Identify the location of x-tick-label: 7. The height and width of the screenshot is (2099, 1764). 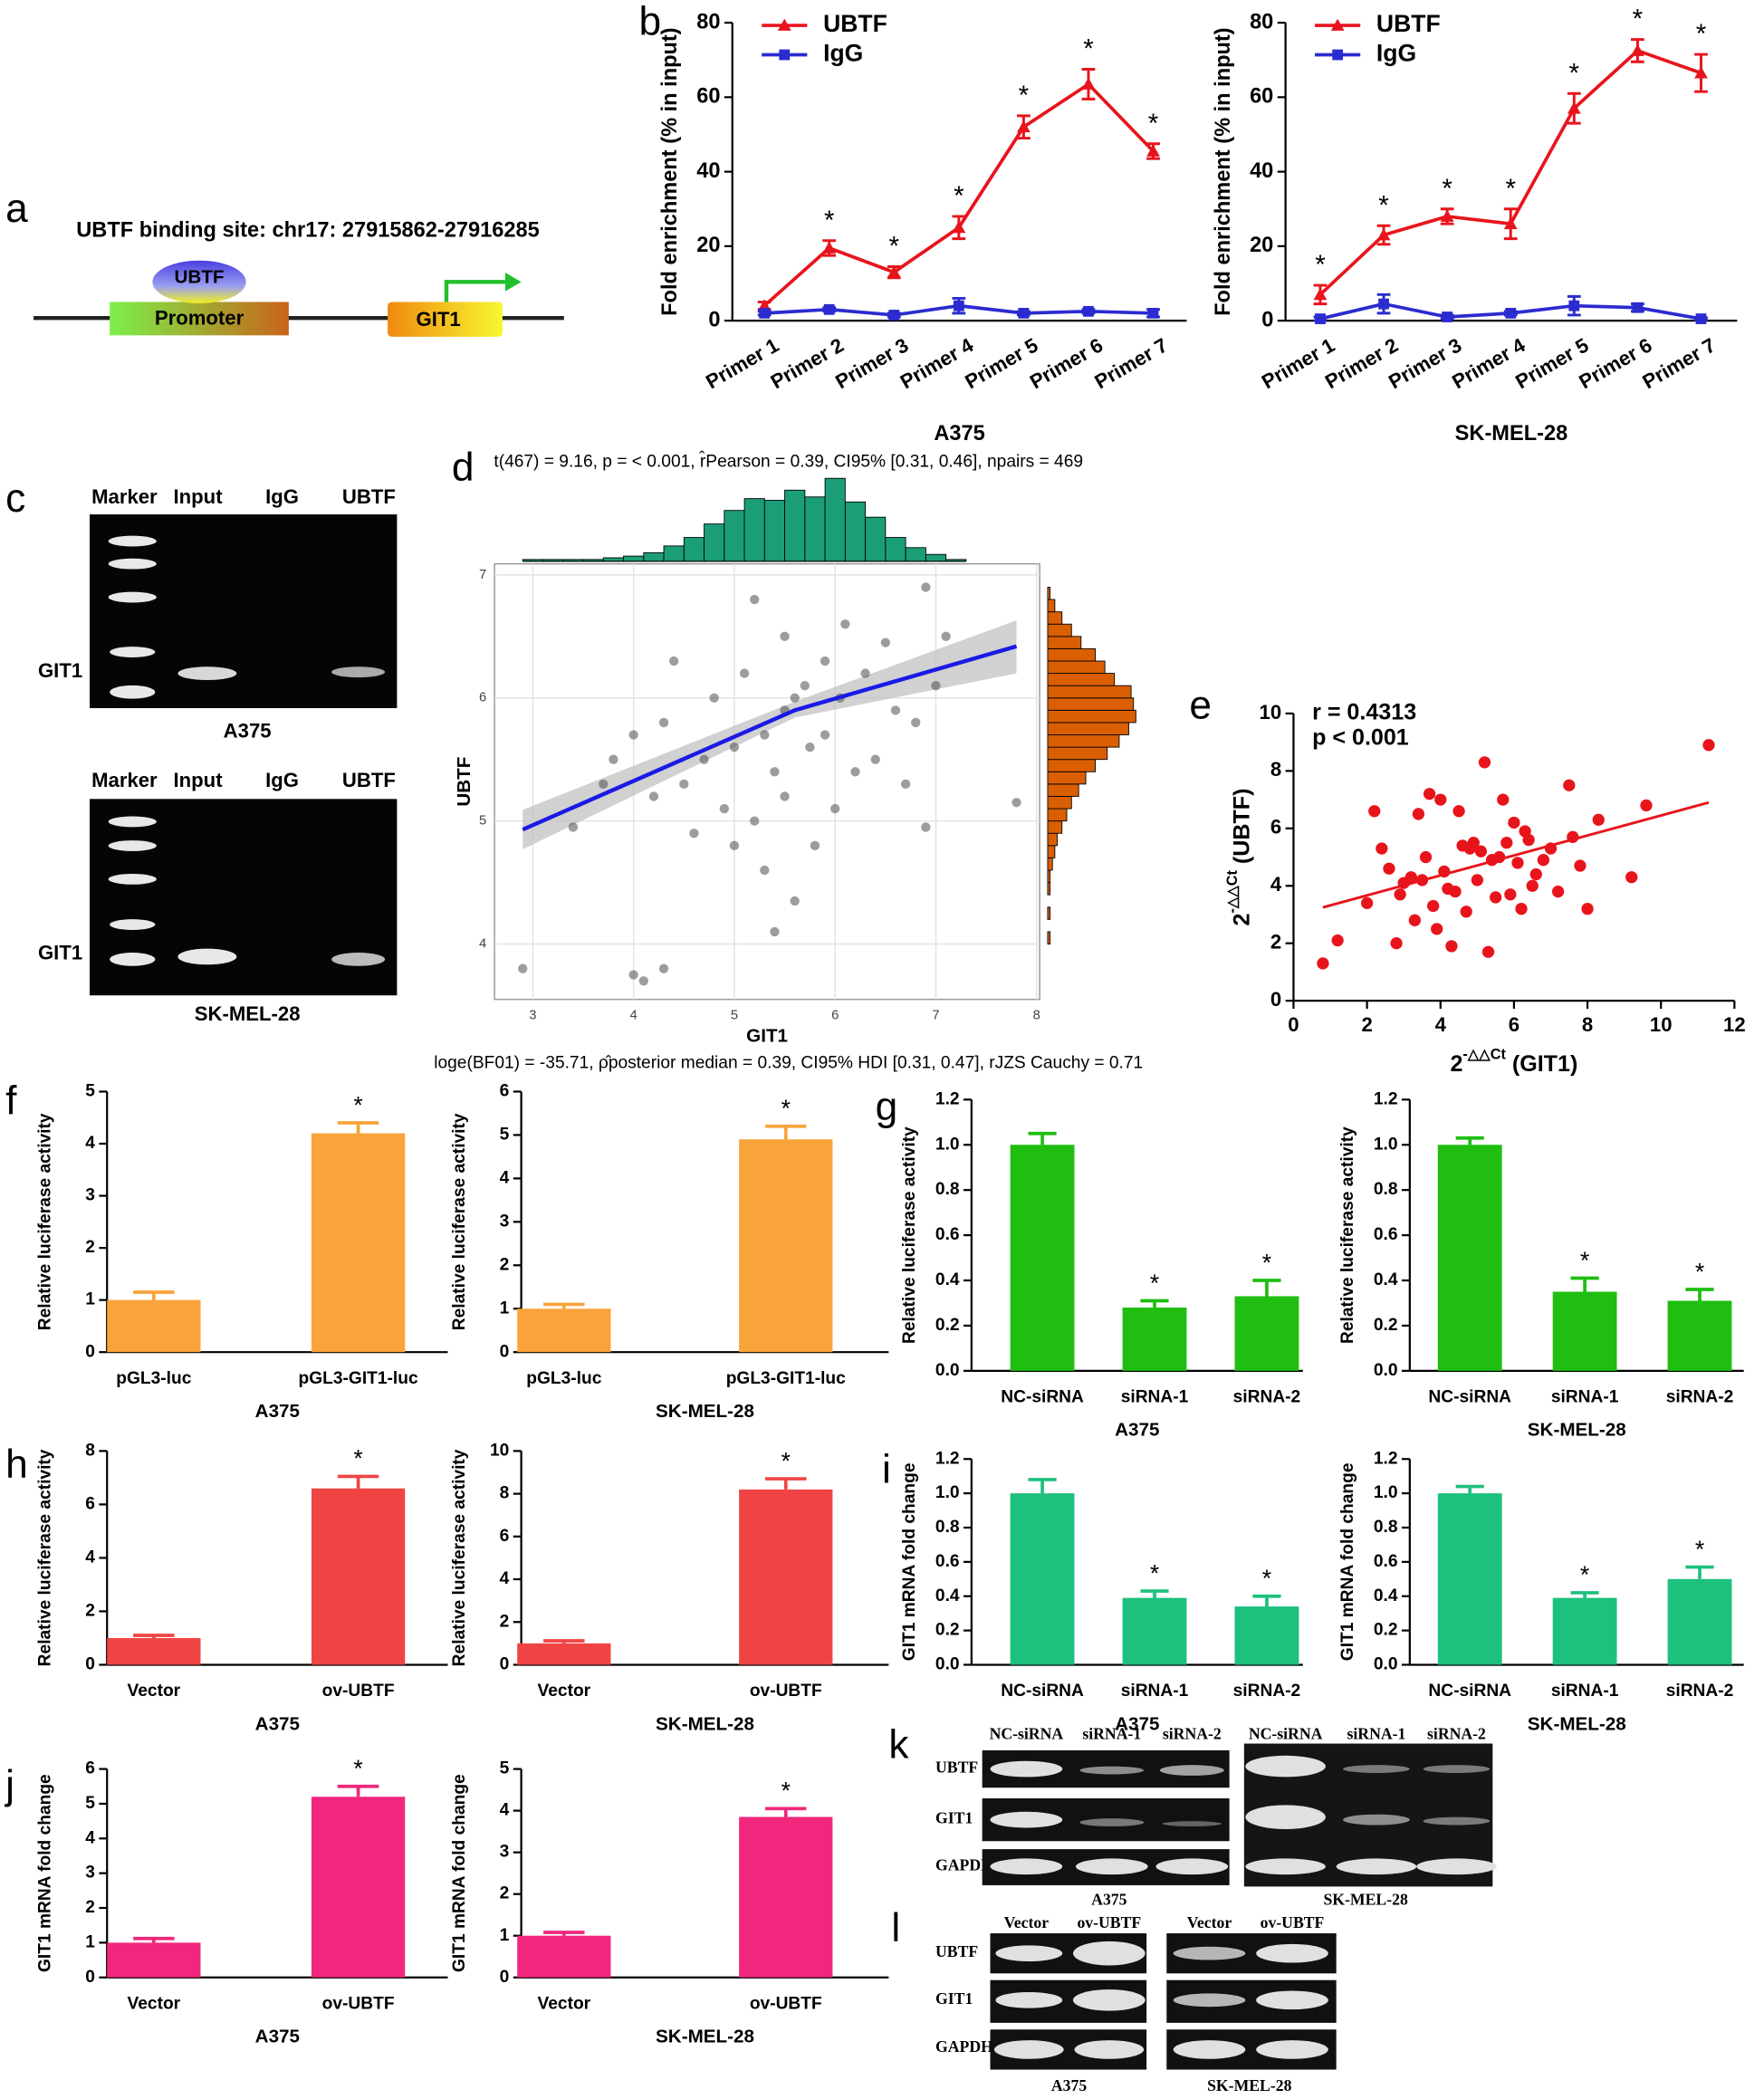
(936, 1015).